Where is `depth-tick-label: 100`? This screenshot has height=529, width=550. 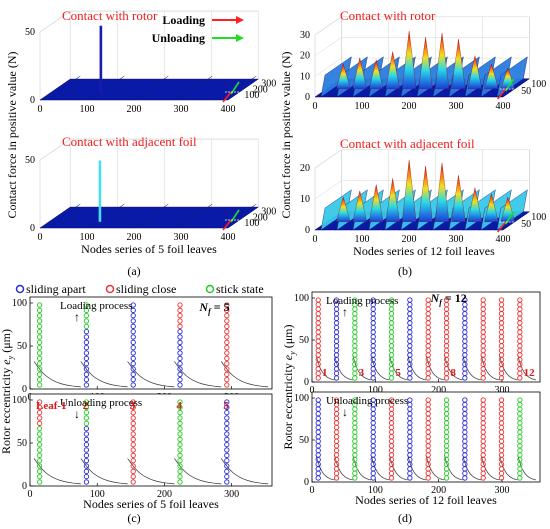
depth-tick-label: 100 is located at coordinates (538, 217).